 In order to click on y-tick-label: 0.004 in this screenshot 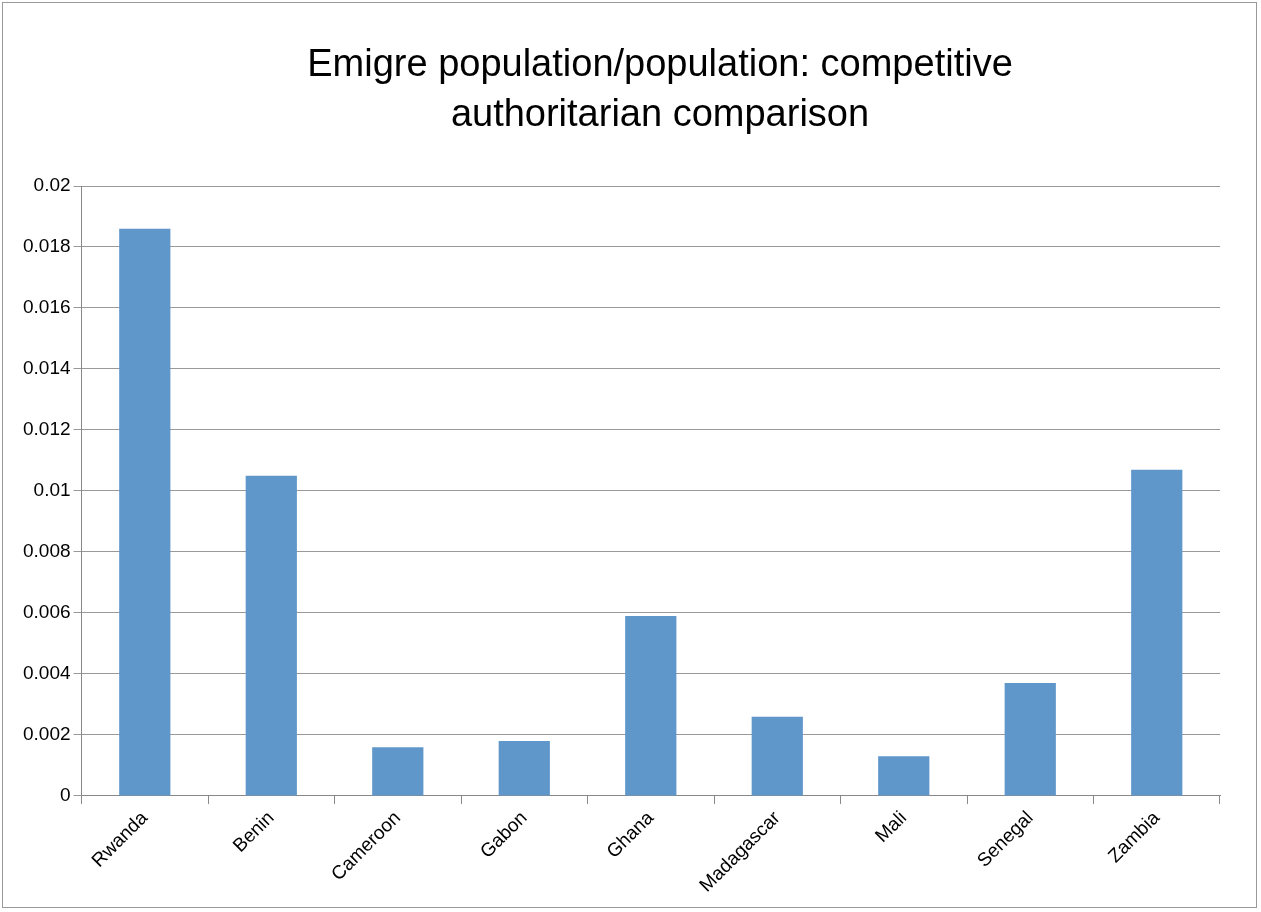, I will do `click(47, 673)`.